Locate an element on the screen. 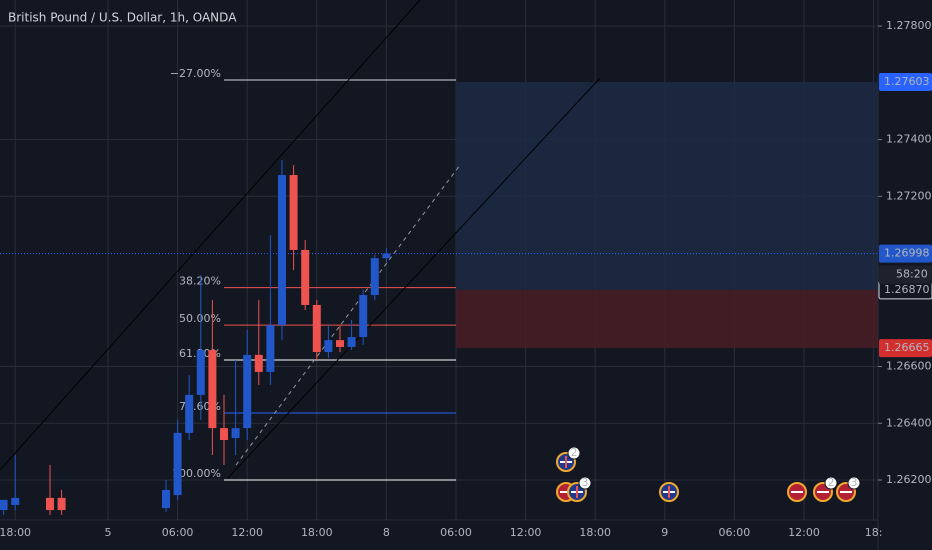  price-tag-label: 1.26870 is located at coordinates (907, 289).